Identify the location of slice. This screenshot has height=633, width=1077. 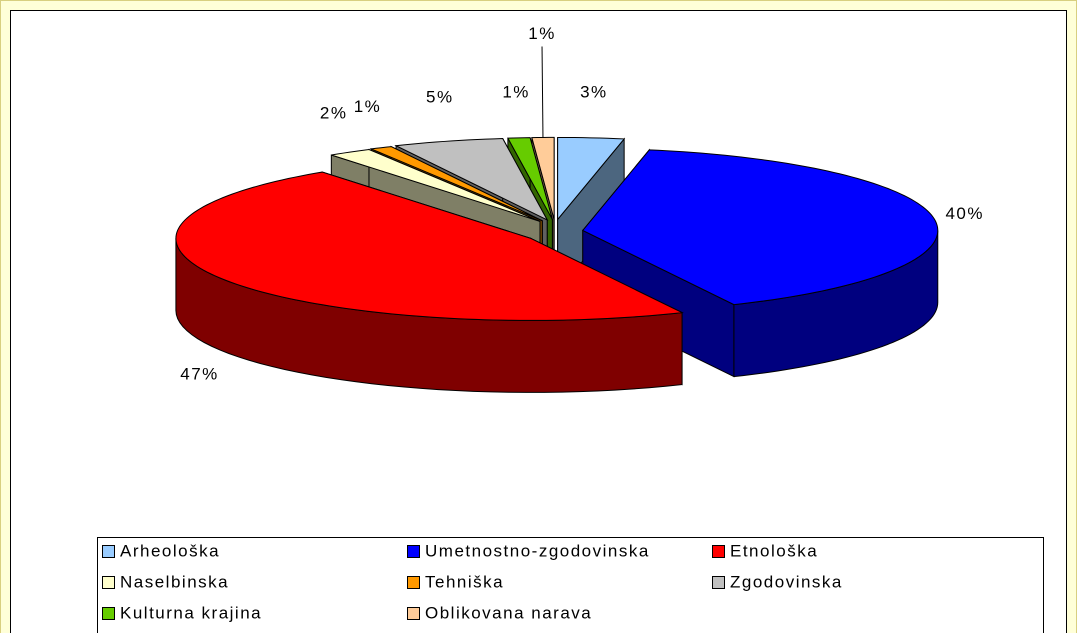
(591, 214).